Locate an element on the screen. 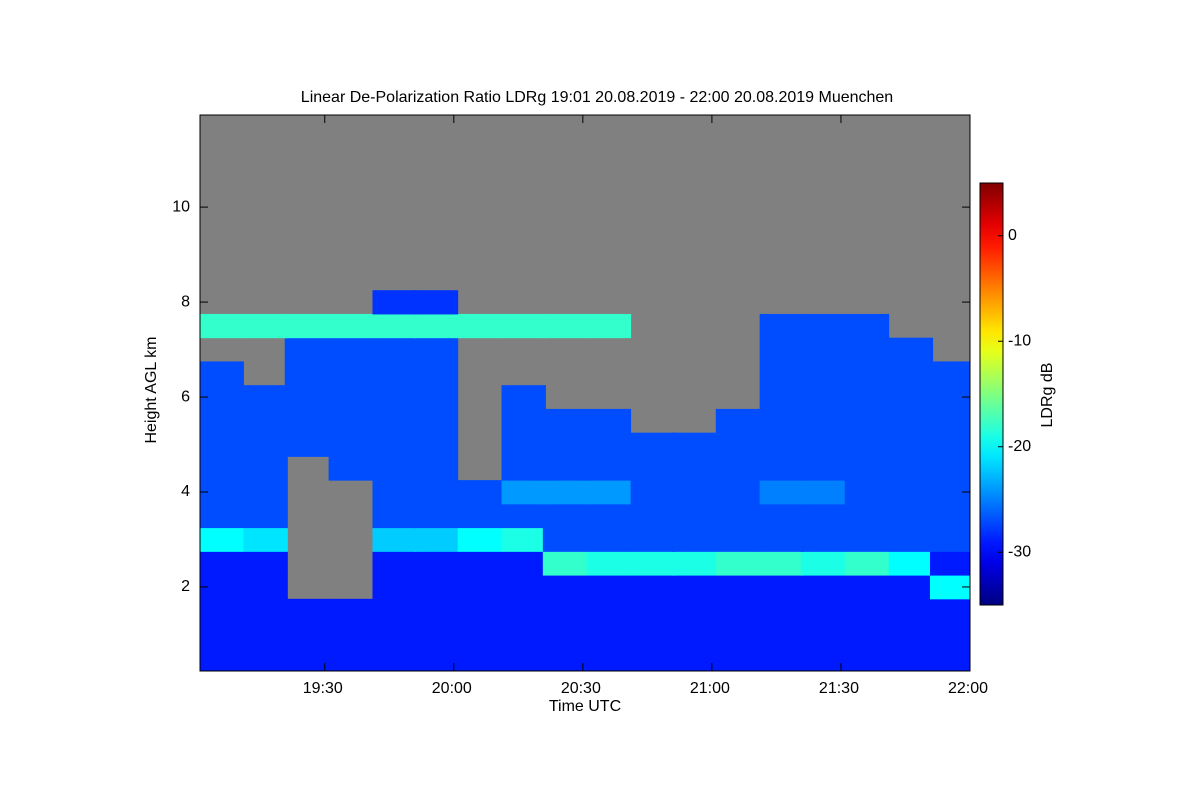 Image resolution: width=1200 pixels, height=805 pixels. x-tick-label: 20:30 is located at coordinates (581, 688).